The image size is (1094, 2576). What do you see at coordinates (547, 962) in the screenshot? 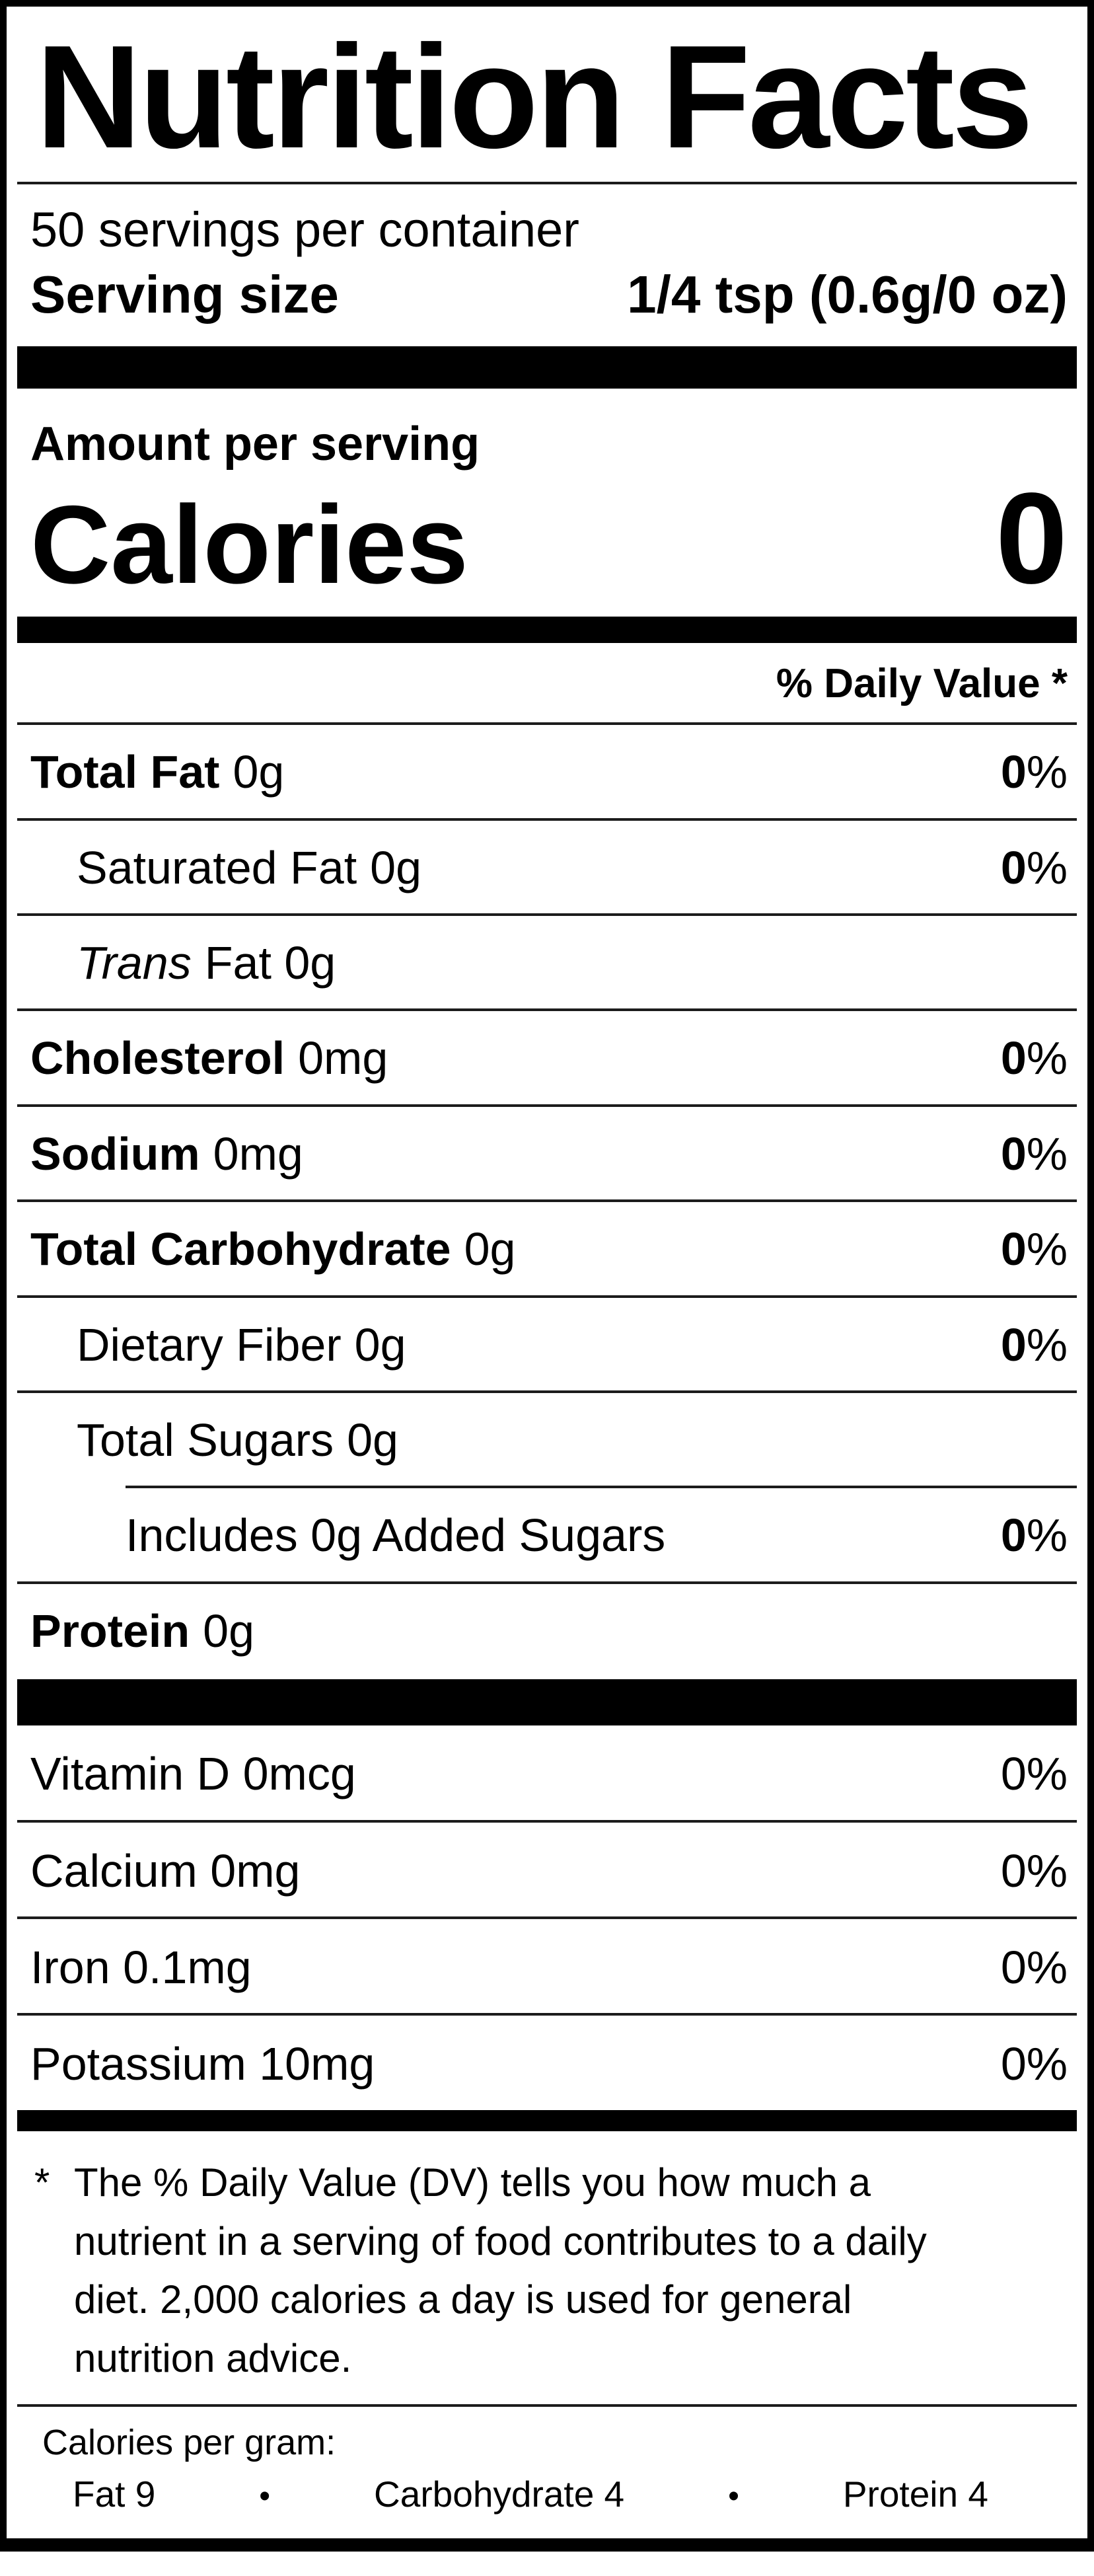
I see `nutrient-row-trans-fat: Trans Fat 0g` at bounding box center [547, 962].